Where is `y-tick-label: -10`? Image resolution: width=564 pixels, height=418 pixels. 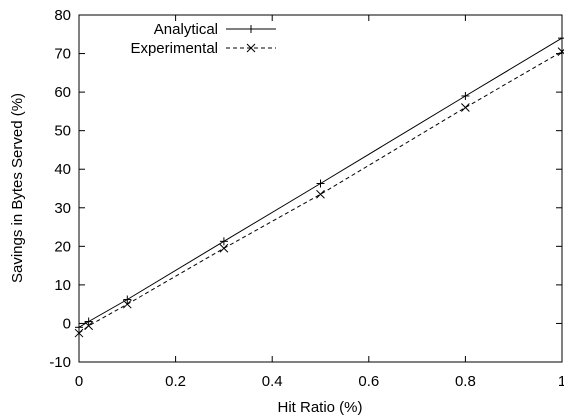 y-tick-label: -10 is located at coordinates (60, 362).